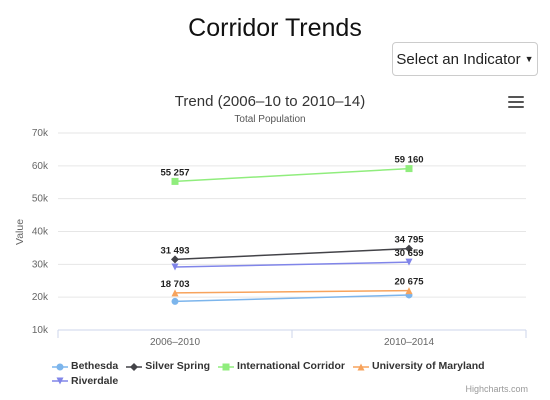 This screenshot has height=400, width=550. Describe the element at coordinates (95, 366) in the screenshot. I see `legend-label: Bethesda` at that location.